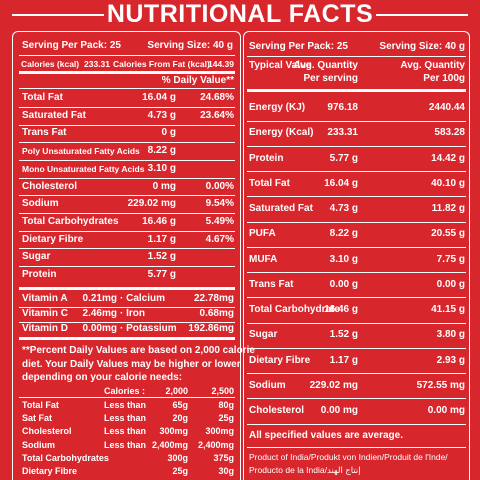  Describe the element at coordinates (448, 309) in the screenshot. I see `per-100g: 41.15 g` at that location.